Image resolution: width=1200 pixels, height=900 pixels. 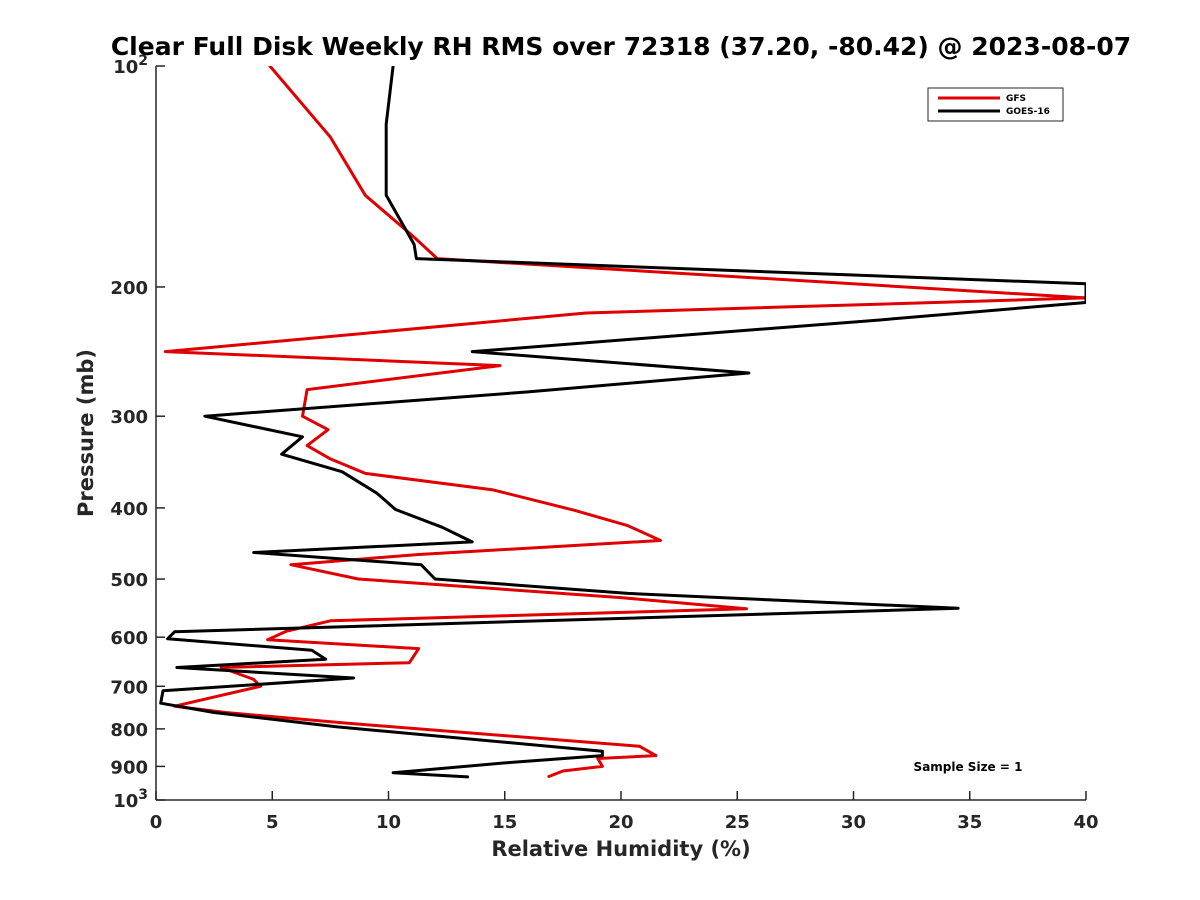 What do you see at coordinates (737, 822) in the screenshot?
I see `x-tick-label: 25` at bounding box center [737, 822].